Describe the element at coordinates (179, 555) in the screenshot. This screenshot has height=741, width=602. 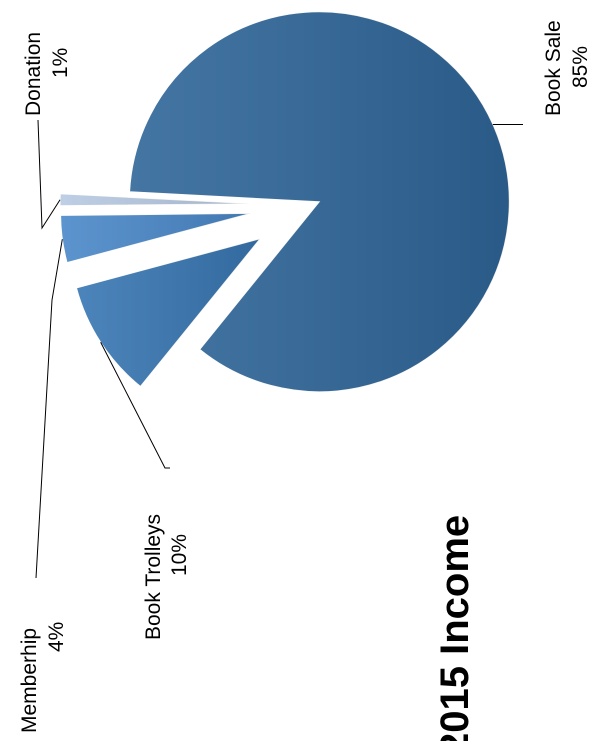
I see `slice-value-book-trolleys: 10%` at that location.